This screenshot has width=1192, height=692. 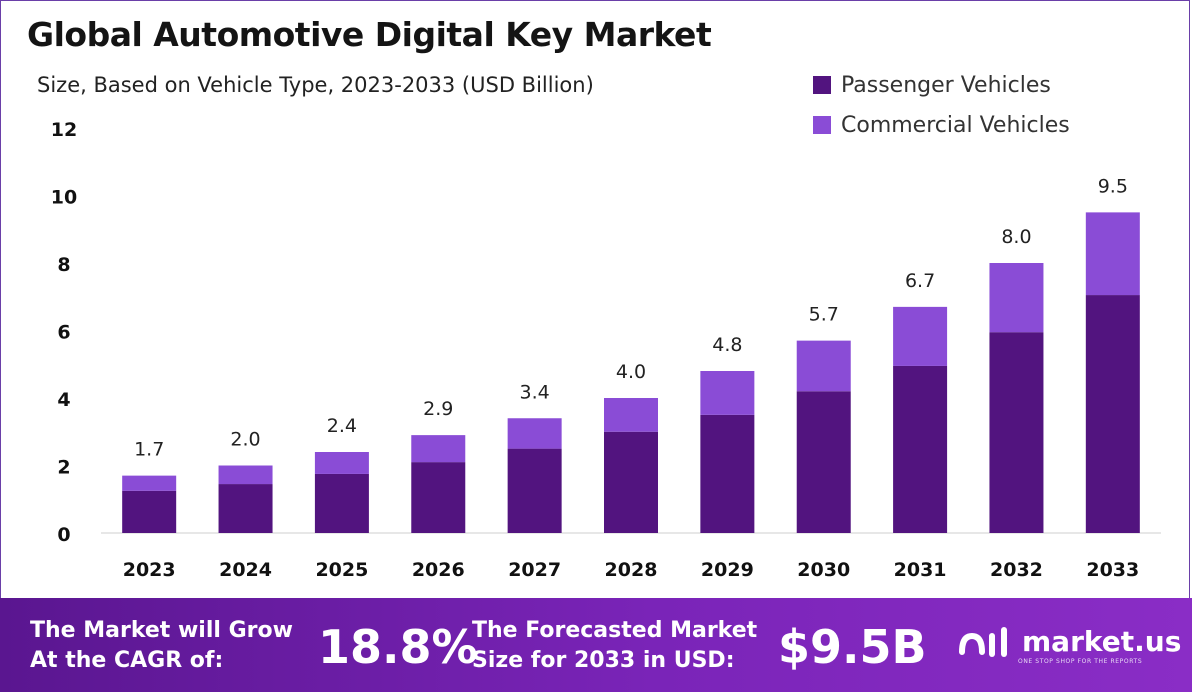 I want to click on x-tick-label-2029: 2029, so click(x=727, y=570).